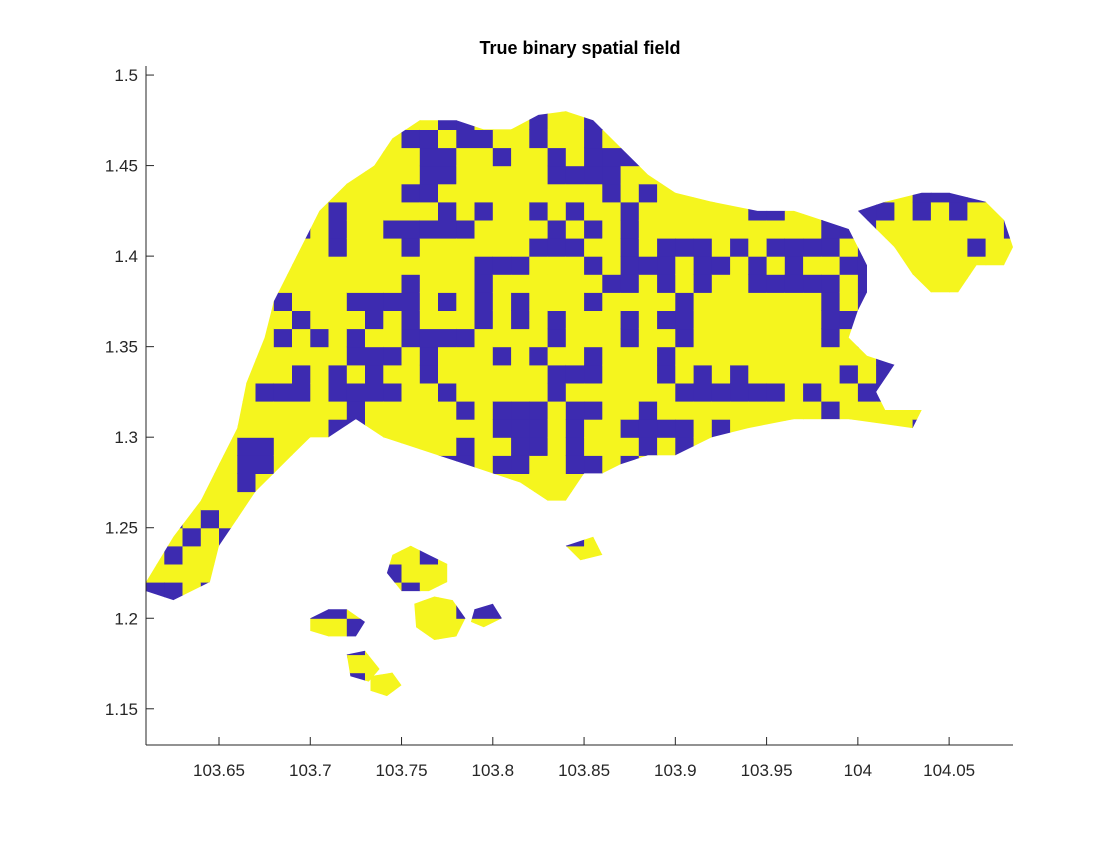 This screenshot has width=1120, height=845. I want to click on y-tick-label: 1.3, so click(126, 437).